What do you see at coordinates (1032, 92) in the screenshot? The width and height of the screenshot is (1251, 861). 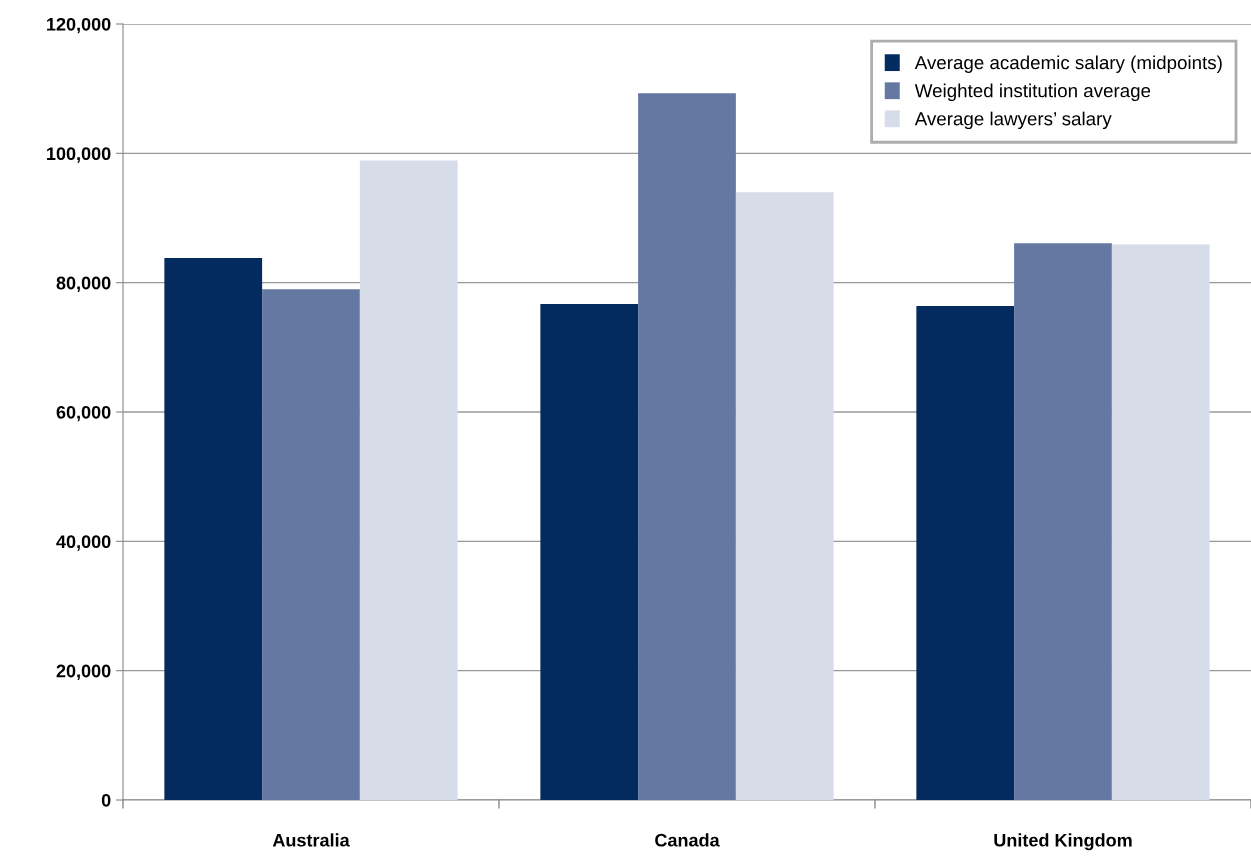 I see `legend-label: Weighted institution average` at bounding box center [1032, 92].